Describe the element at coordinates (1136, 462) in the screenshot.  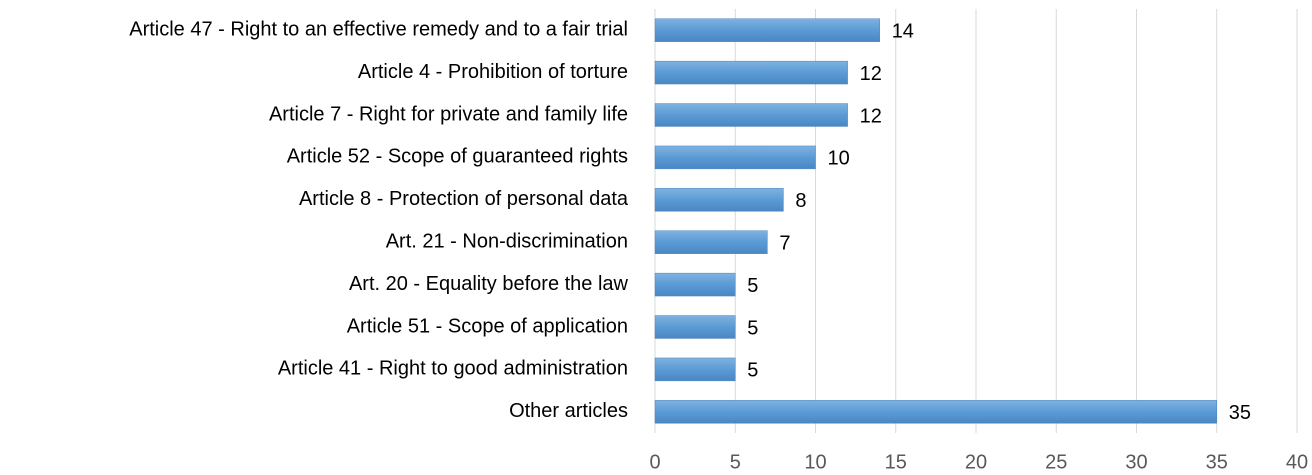
I see `x-tick-label: 30` at that location.